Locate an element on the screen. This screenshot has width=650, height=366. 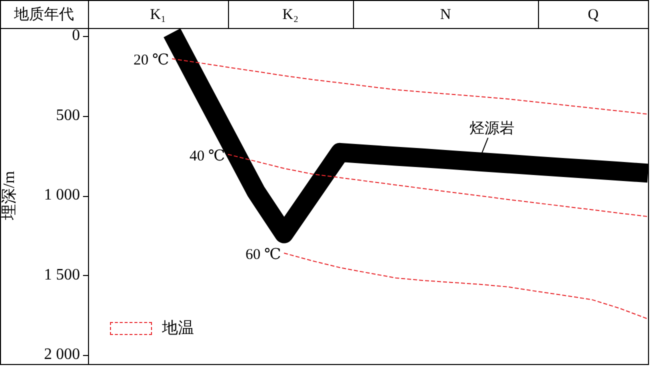
y-axis-title: 埋深/m is located at coordinates (9, 195).